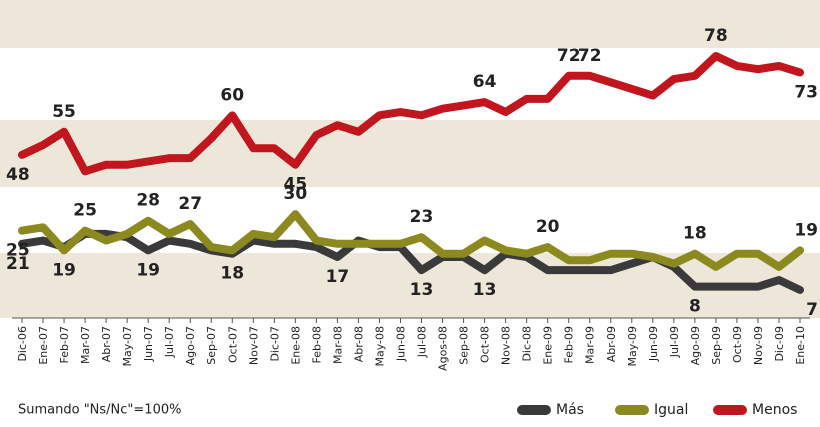 The image size is (820, 427). What do you see at coordinates (295, 345) in the screenshot?
I see `x-tick-label: Ene-08` at bounding box center [295, 345].